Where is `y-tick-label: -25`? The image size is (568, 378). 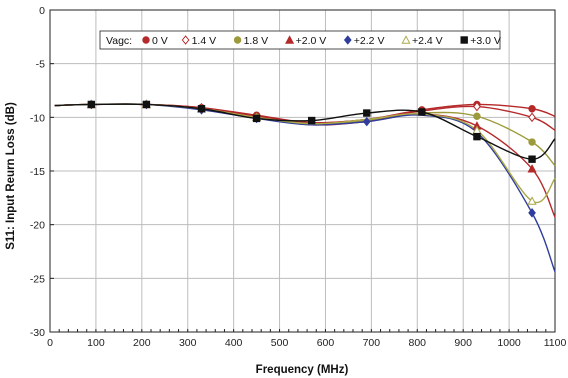
y-tick-label: -25 is located at coordinates (37, 279).